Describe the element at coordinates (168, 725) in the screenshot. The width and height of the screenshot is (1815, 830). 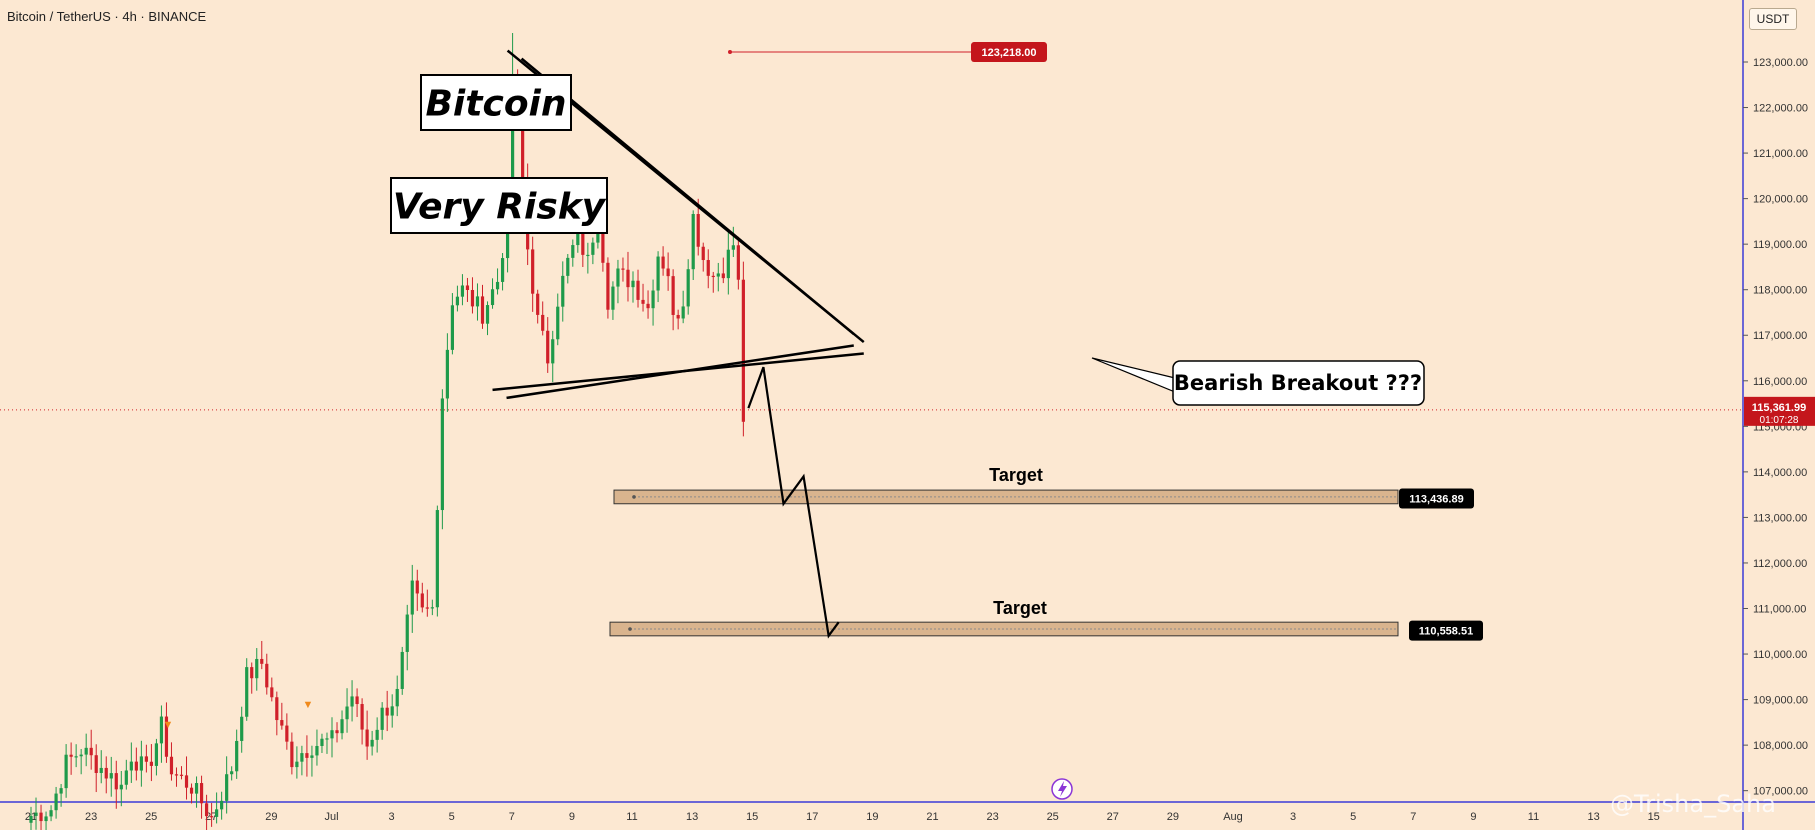
I see `event-marker-1: ▼` at that location.